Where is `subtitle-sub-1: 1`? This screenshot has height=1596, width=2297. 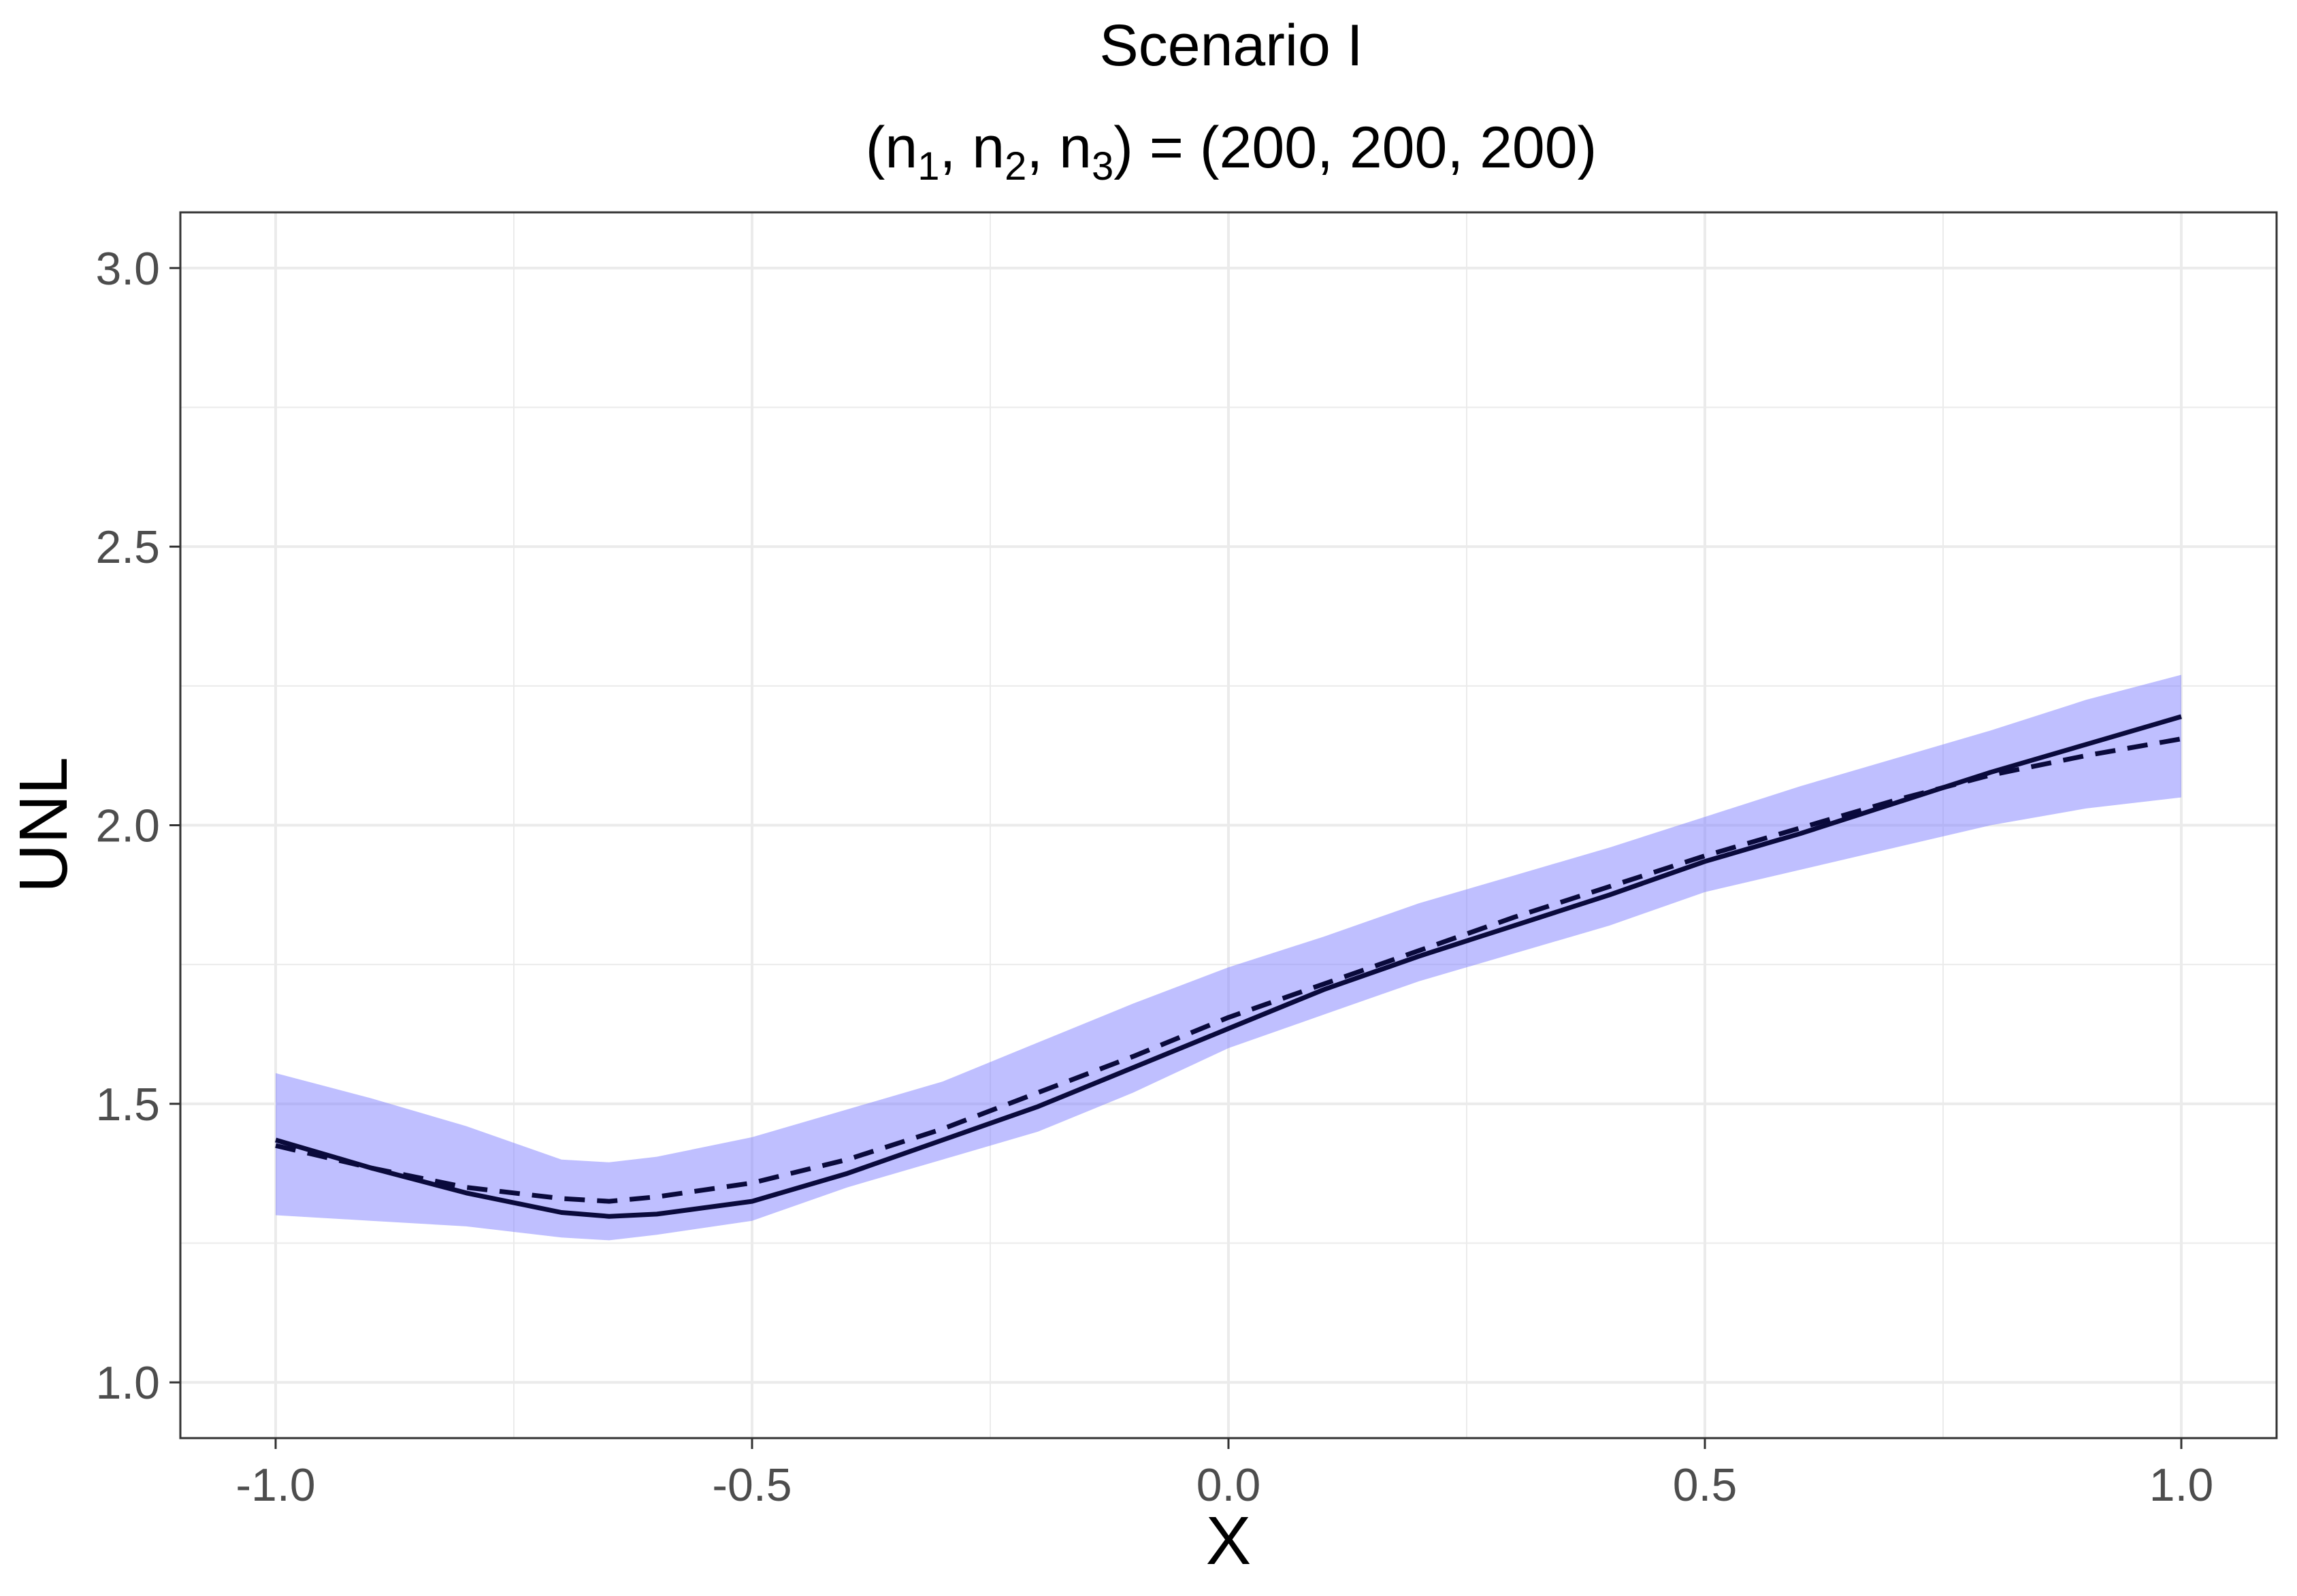
subtitle-sub-1: 1 is located at coordinates (928, 166).